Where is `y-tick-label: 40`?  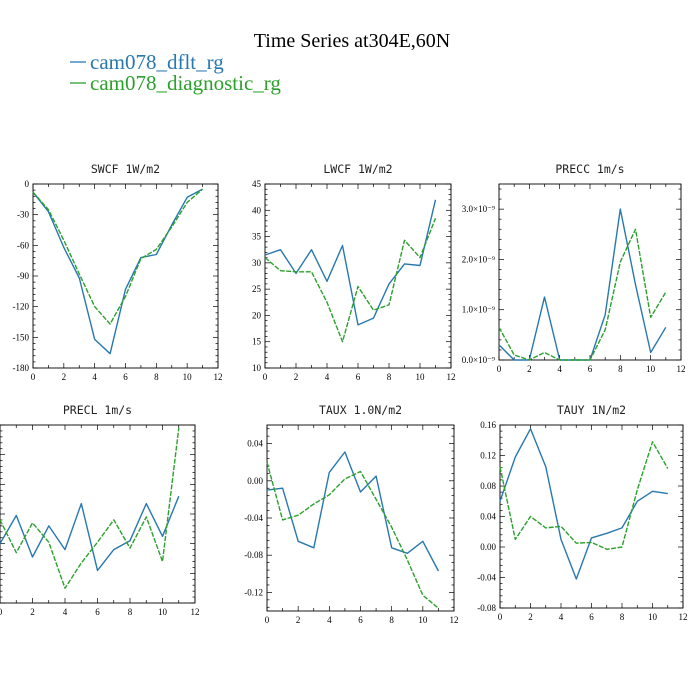 y-tick-label: 40 is located at coordinates (257, 210).